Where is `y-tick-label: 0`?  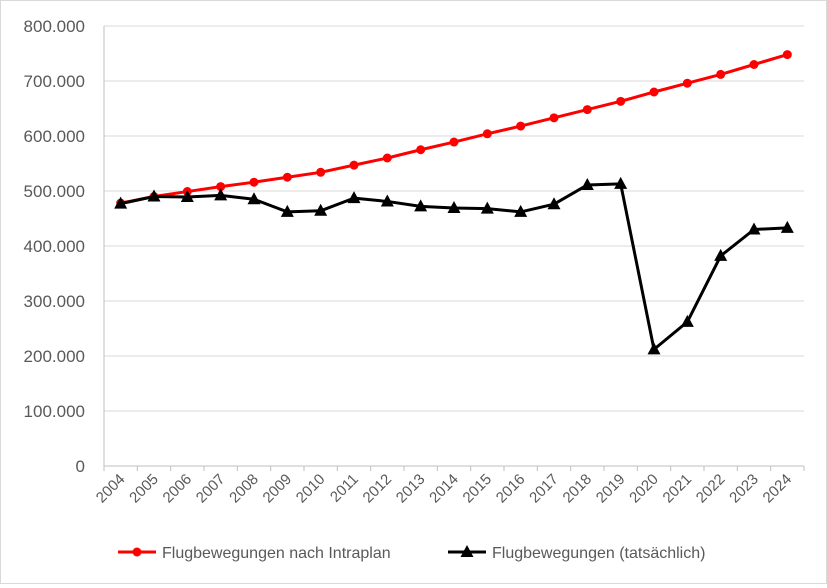
y-tick-label: 0 is located at coordinates (80, 466).